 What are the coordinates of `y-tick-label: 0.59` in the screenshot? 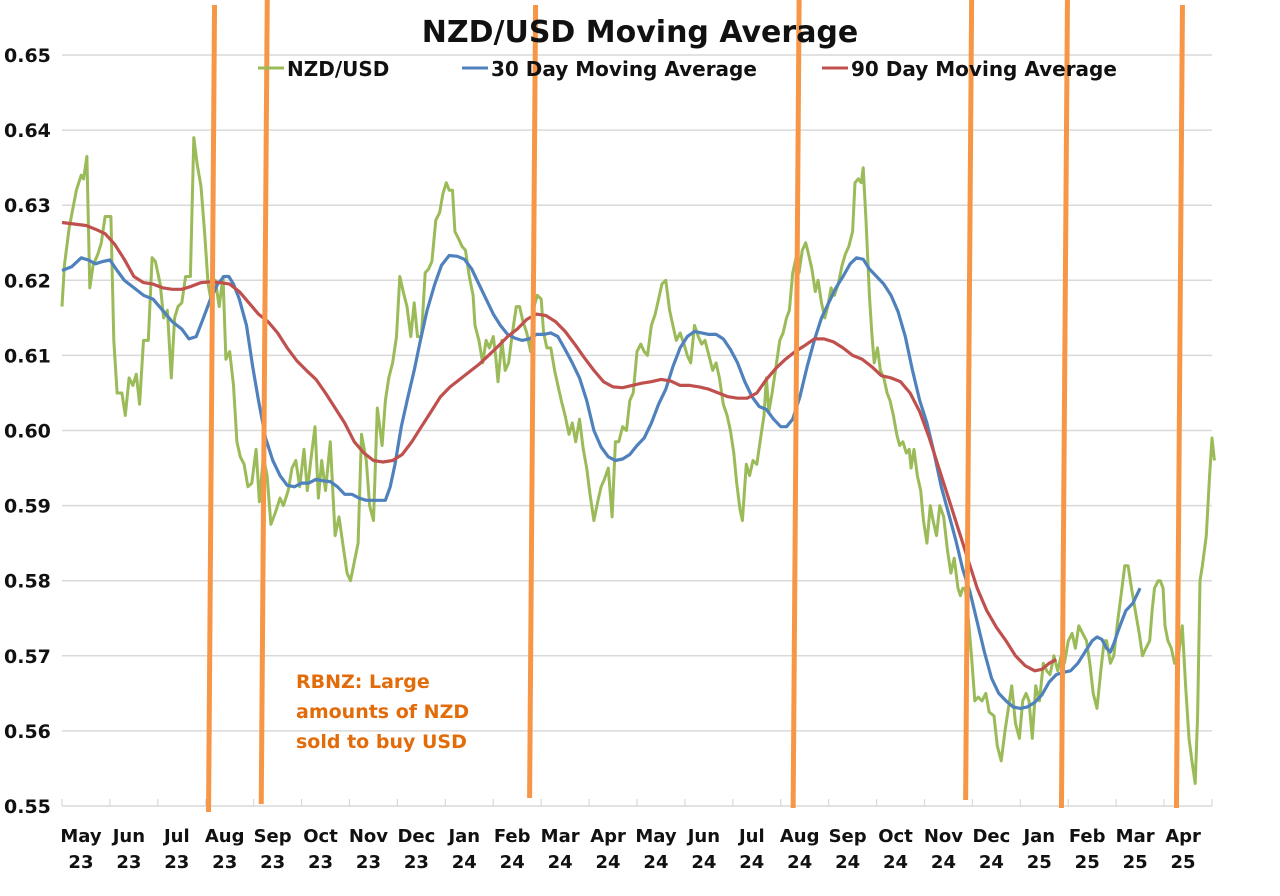 It's located at (27, 507).